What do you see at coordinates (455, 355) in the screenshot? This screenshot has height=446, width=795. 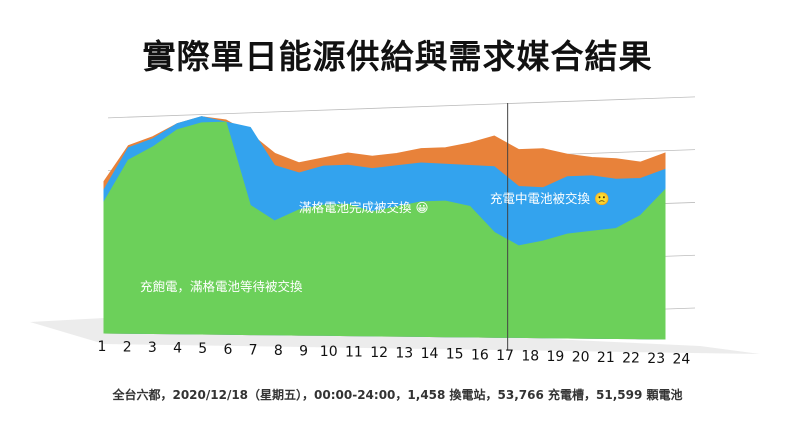 I see `x-tick-label: 15` at bounding box center [455, 355].